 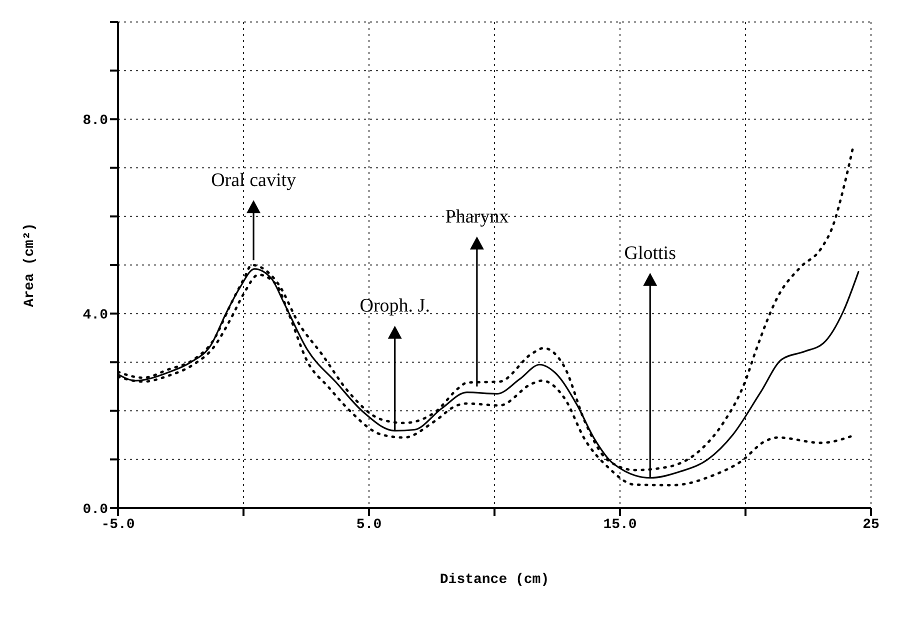 What do you see at coordinates (620, 524) in the screenshot?
I see `x-tick-label: 15.0` at bounding box center [620, 524].